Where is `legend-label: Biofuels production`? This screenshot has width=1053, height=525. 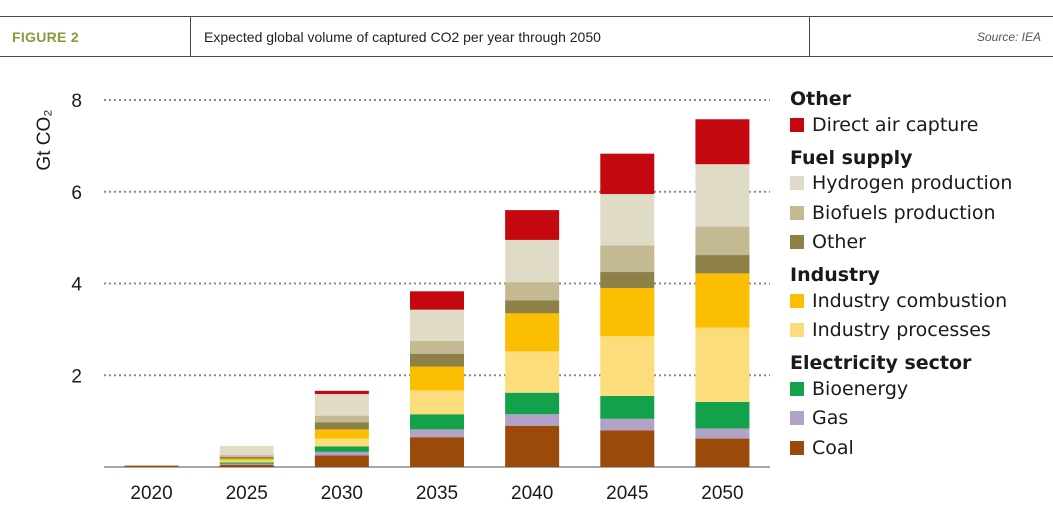
legend-label: Biofuels production is located at coordinates (904, 212).